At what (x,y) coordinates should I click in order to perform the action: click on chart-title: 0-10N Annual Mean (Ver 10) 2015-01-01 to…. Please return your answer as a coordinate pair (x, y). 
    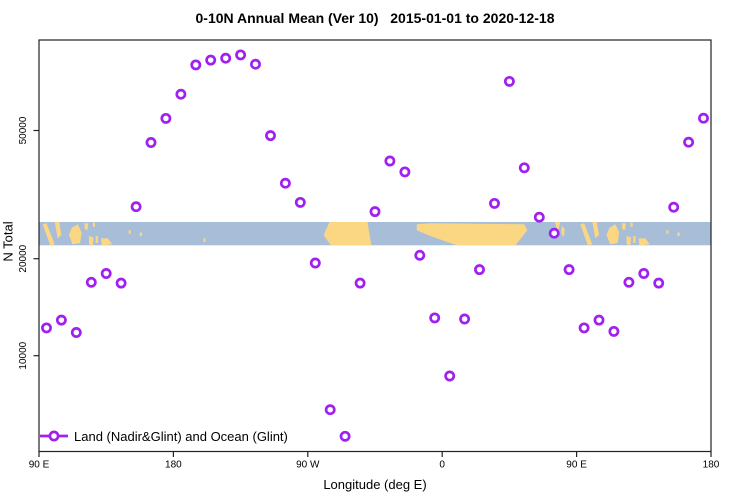
    Looking at the image, I should click on (375, 18).